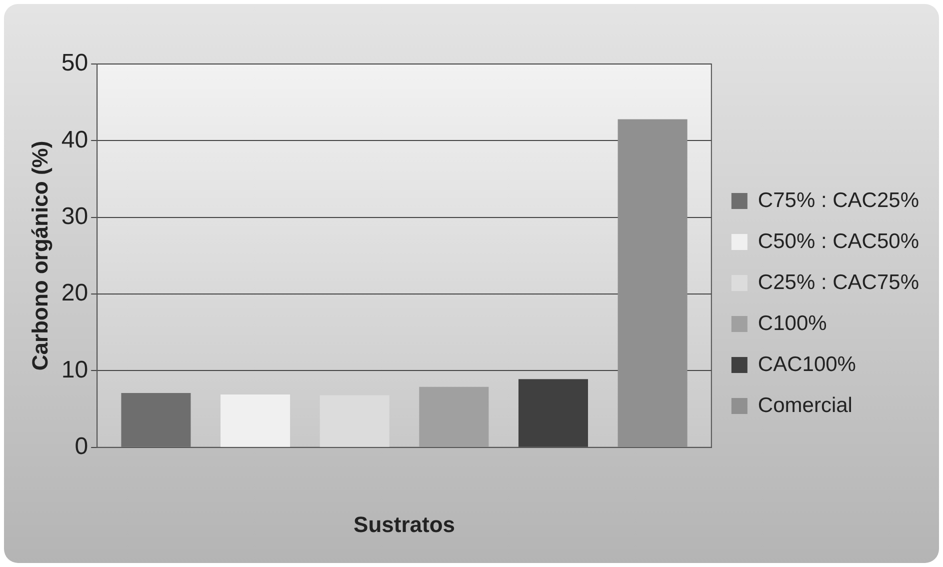 The width and height of the screenshot is (943, 567). What do you see at coordinates (74, 293) in the screenshot?
I see `y-tick-label: 20` at bounding box center [74, 293].